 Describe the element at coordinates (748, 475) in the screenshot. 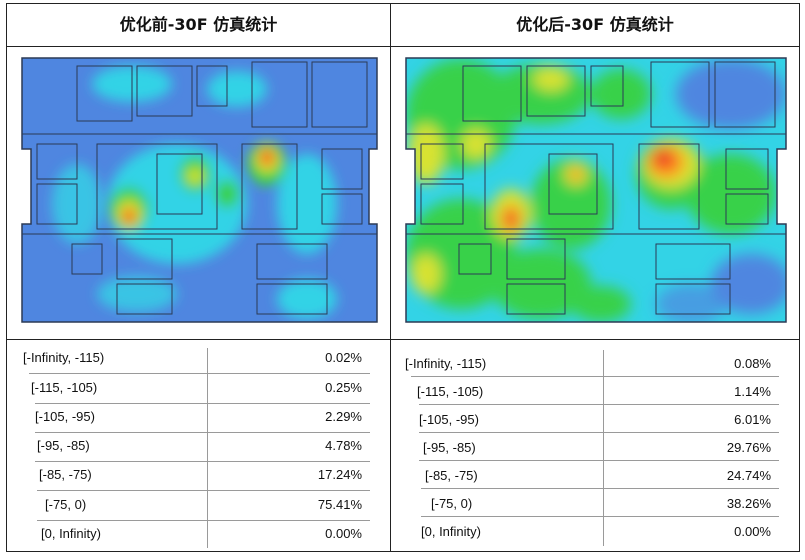

I see `stat-percent: 24.74%` at that location.